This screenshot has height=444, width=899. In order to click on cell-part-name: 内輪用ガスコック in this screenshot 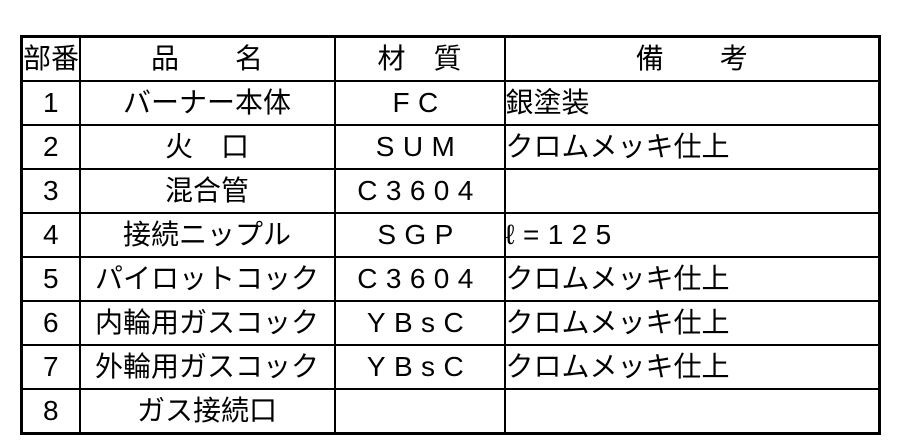, I will do `click(207, 323)`.